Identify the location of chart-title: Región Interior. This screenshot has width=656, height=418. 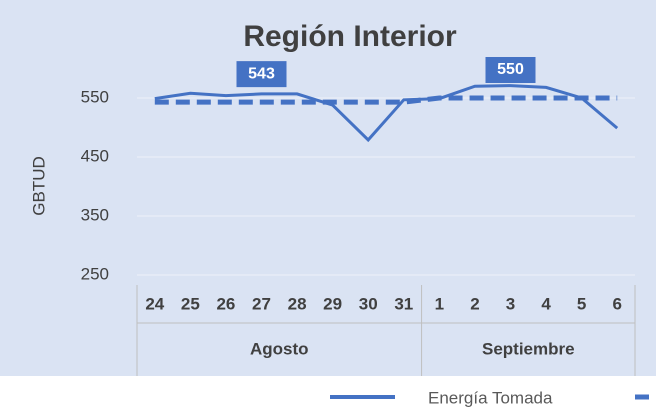
(350, 36).